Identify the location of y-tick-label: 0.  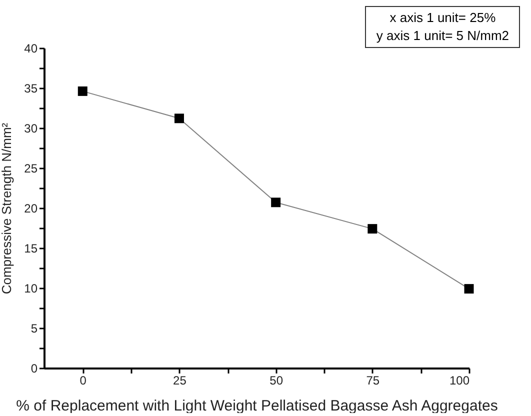
(34, 369).